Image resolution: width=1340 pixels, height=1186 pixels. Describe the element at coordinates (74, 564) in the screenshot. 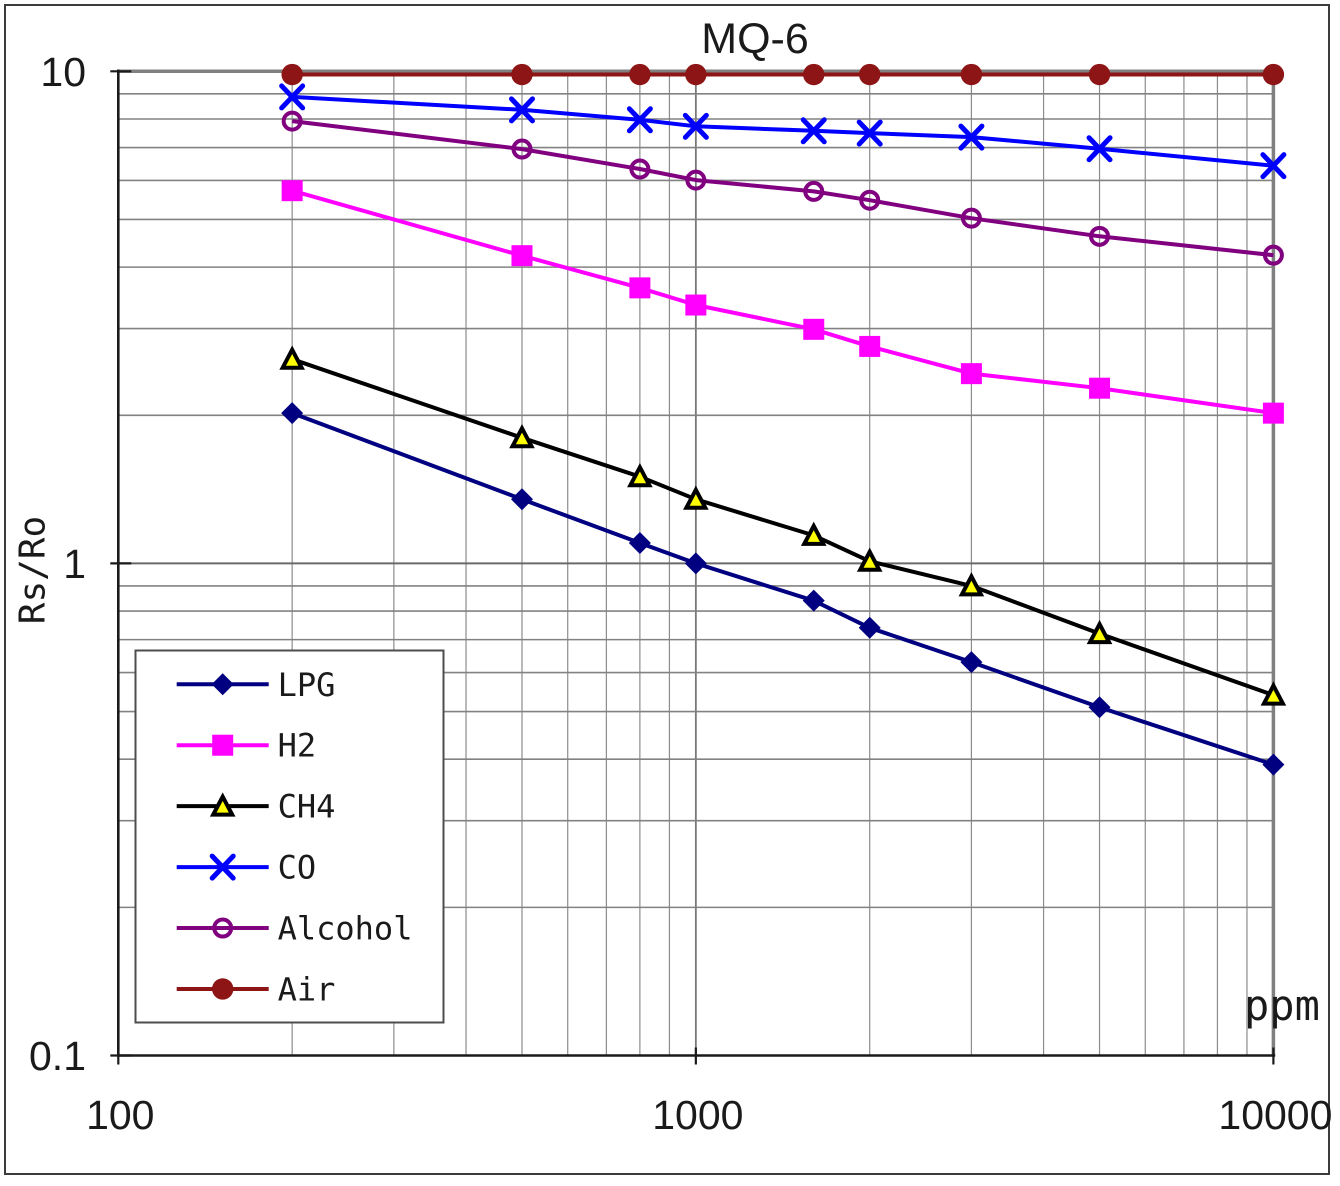

I see `y-tick-label-1: 1` at that location.